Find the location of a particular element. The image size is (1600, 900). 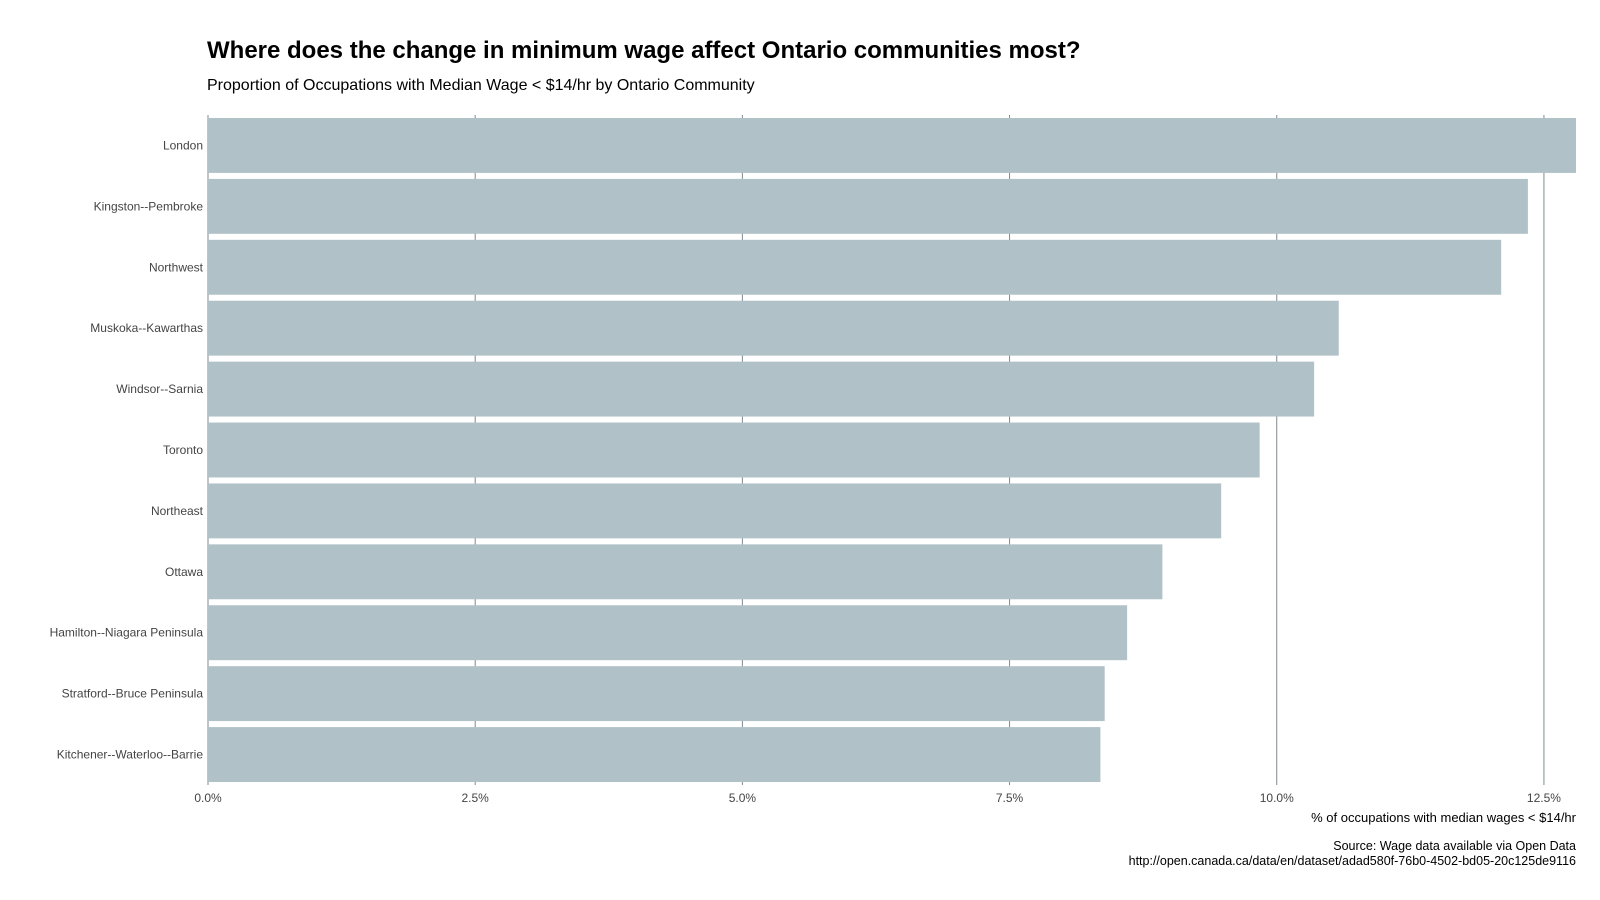

category-label: Muskoka--Kawarthas is located at coordinates (146, 328).